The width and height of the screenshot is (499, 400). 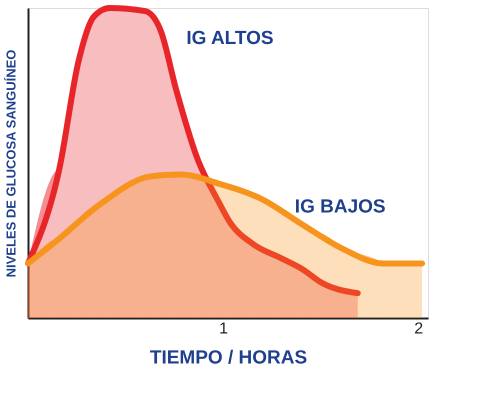 What do you see at coordinates (11, 164) in the screenshot?
I see `y-axis-title: NIVELES DE GLUCOSA SANGUÍNEO` at bounding box center [11, 164].